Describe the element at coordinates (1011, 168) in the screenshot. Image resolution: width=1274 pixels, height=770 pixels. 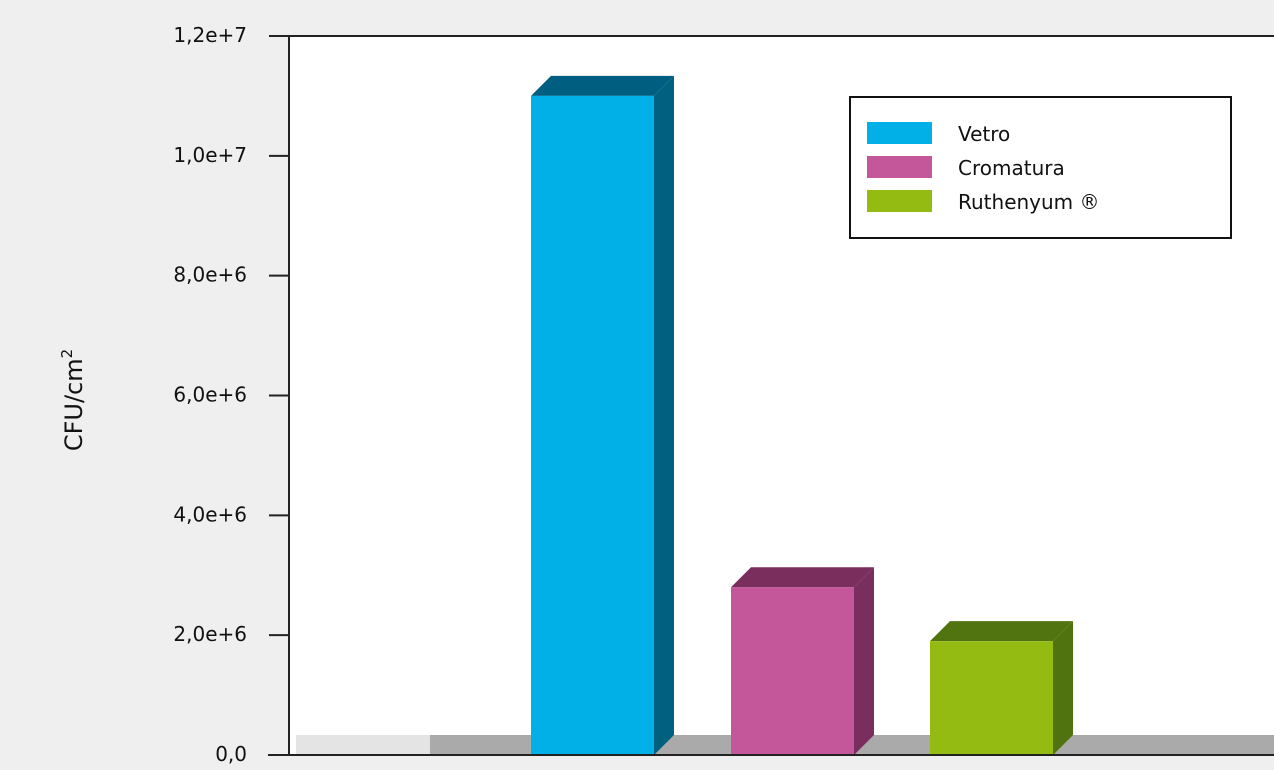
I see `legend-label: Cromatura` at that location.